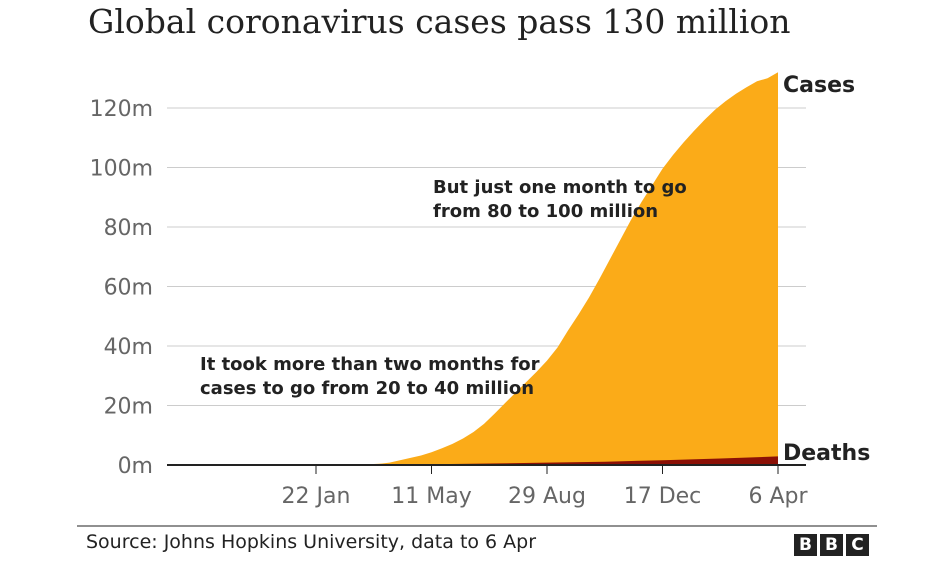 The image size is (935, 582). I want to click on x-tick-label: 6 Apr, so click(778, 496).